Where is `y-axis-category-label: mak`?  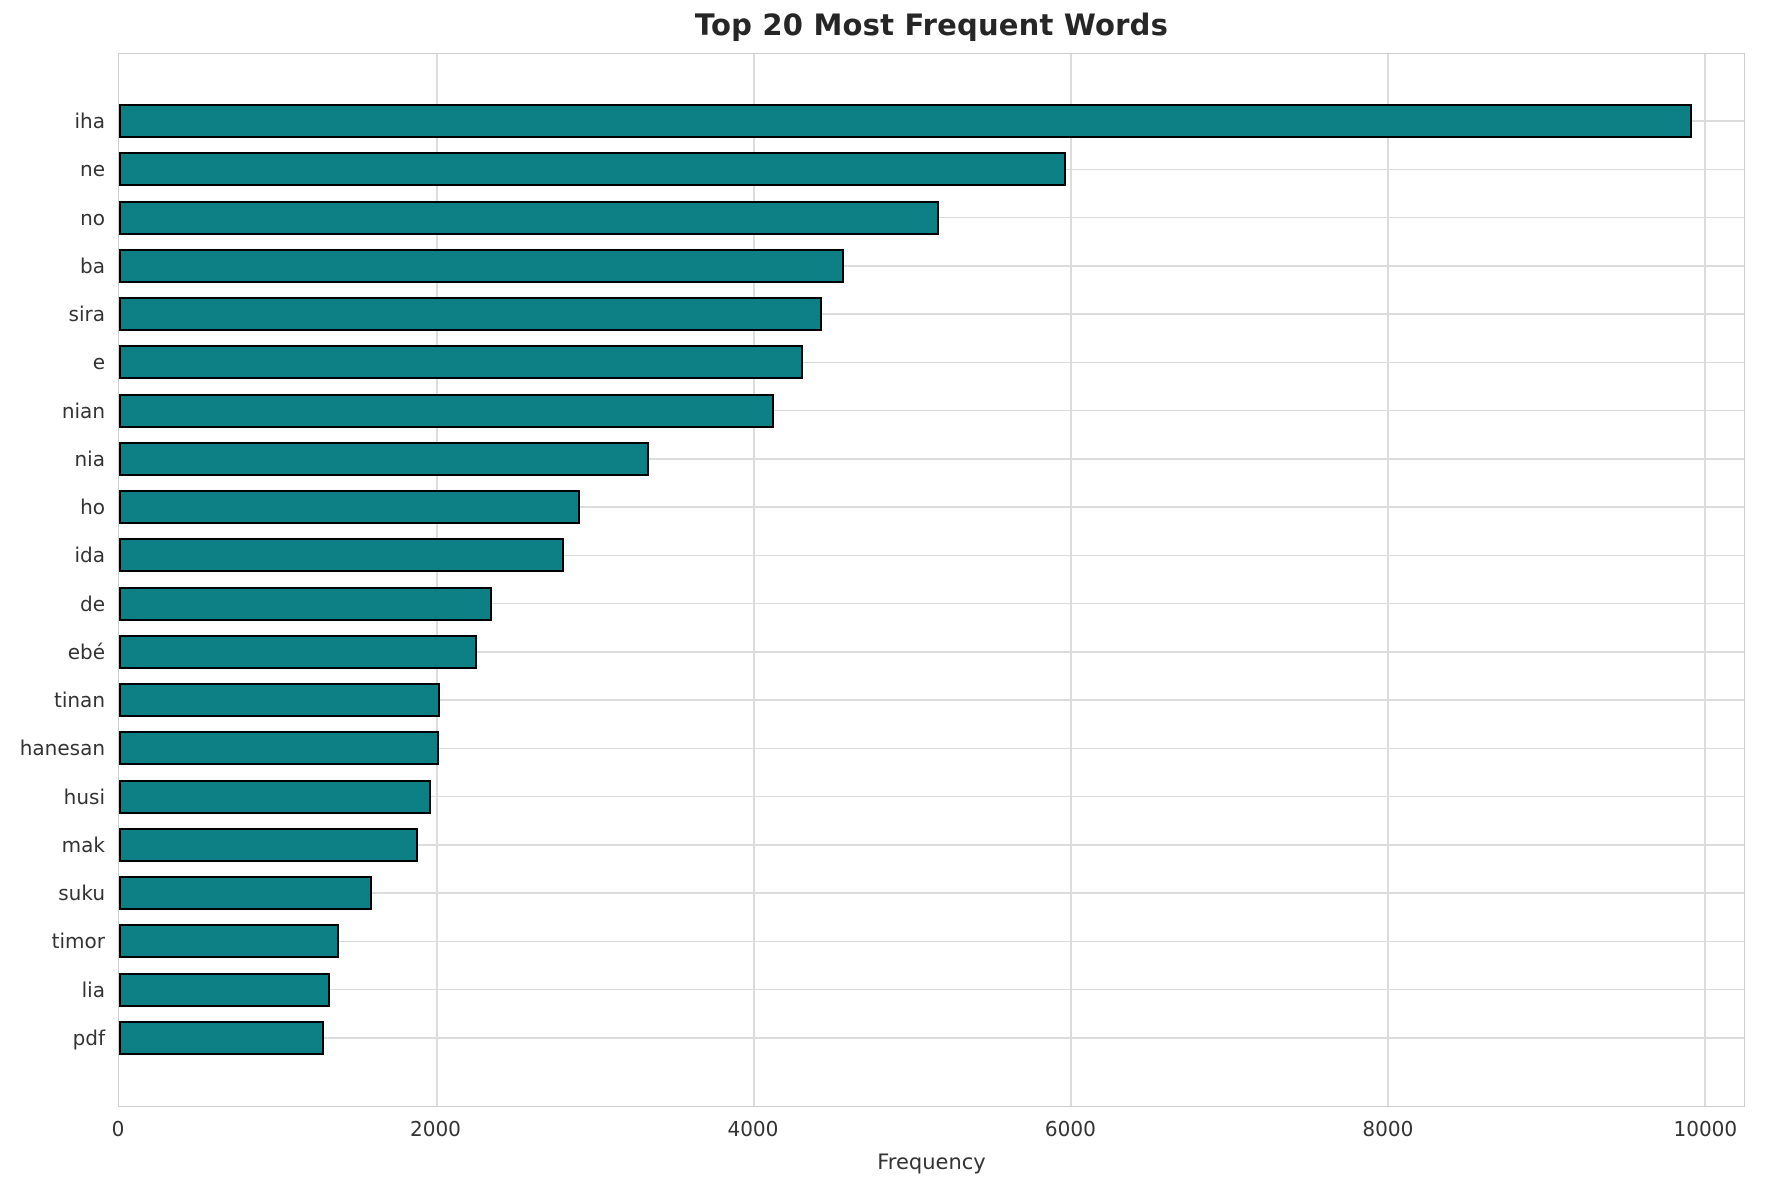 y-axis-category-label: mak is located at coordinates (83, 844).